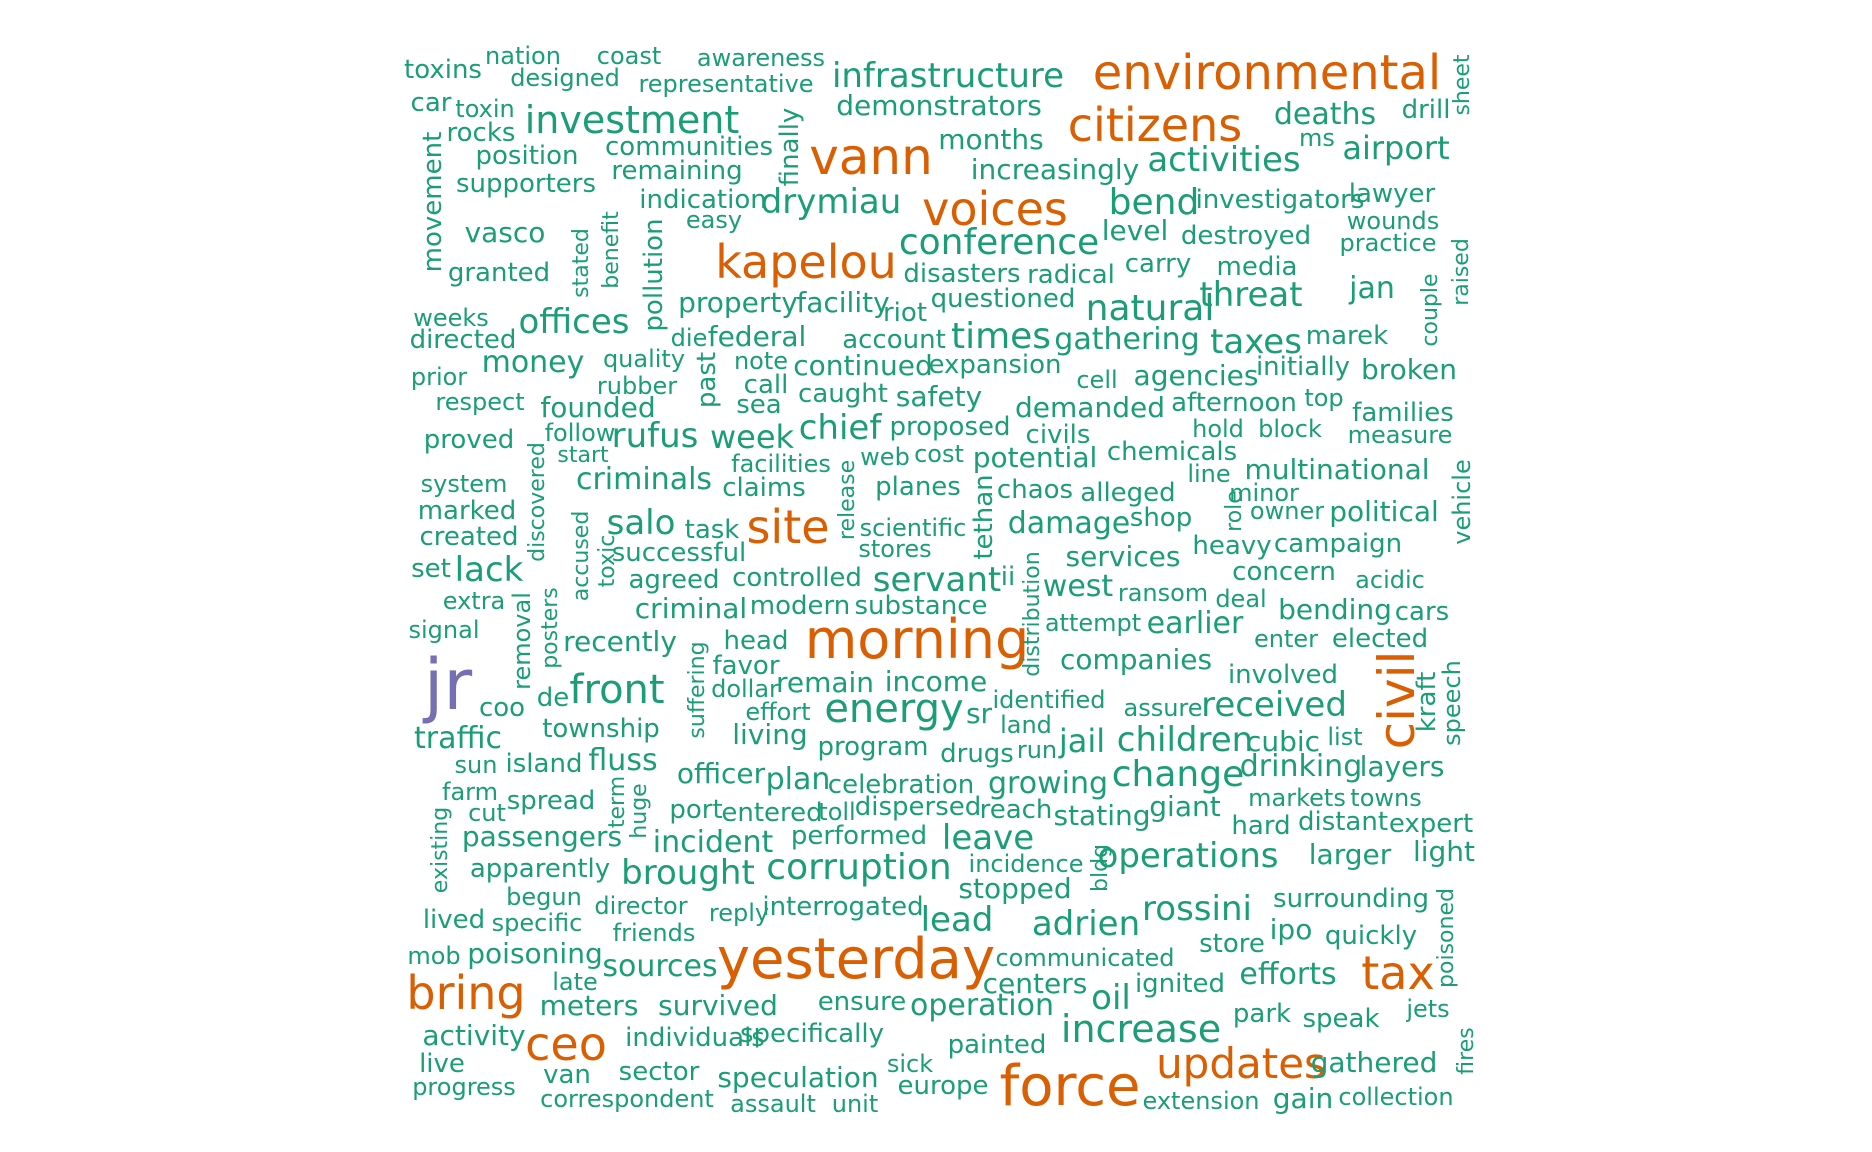 The image size is (1872, 1152). What do you see at coordinates (962, 274) in the screenshot?
I see `word-disasters: disasters` at bounding box center [962, 274].